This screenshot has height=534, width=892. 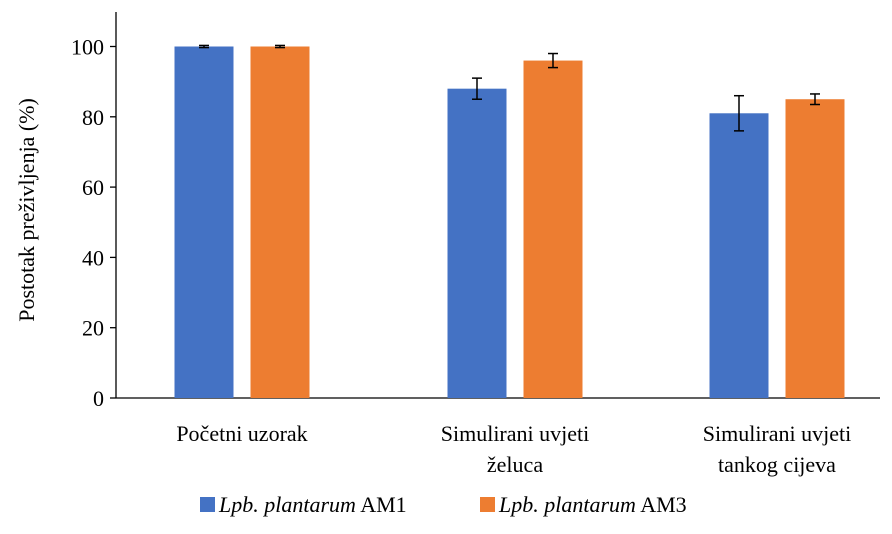 What do you see at coordinates (777, 464) in the screenshot?
I see `x-category-label: tankog cijeva` at bounding box center [777, 464].